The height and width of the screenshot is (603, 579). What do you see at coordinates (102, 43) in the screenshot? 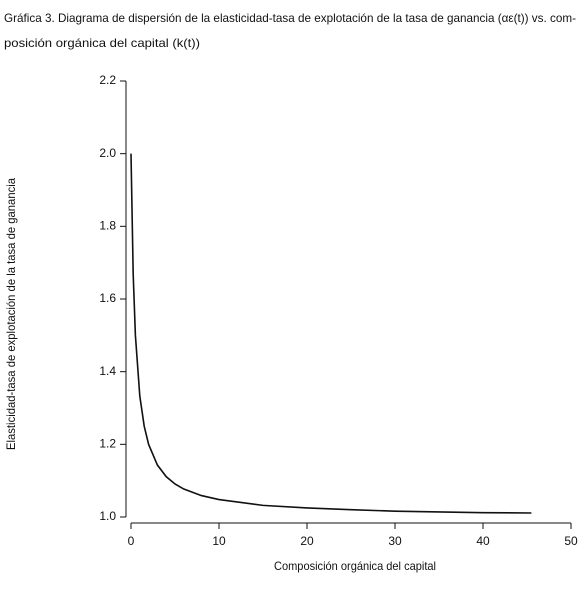
I see `chart-title: posición orgánica del capital (k(t))` at bounding box center [102, 43].